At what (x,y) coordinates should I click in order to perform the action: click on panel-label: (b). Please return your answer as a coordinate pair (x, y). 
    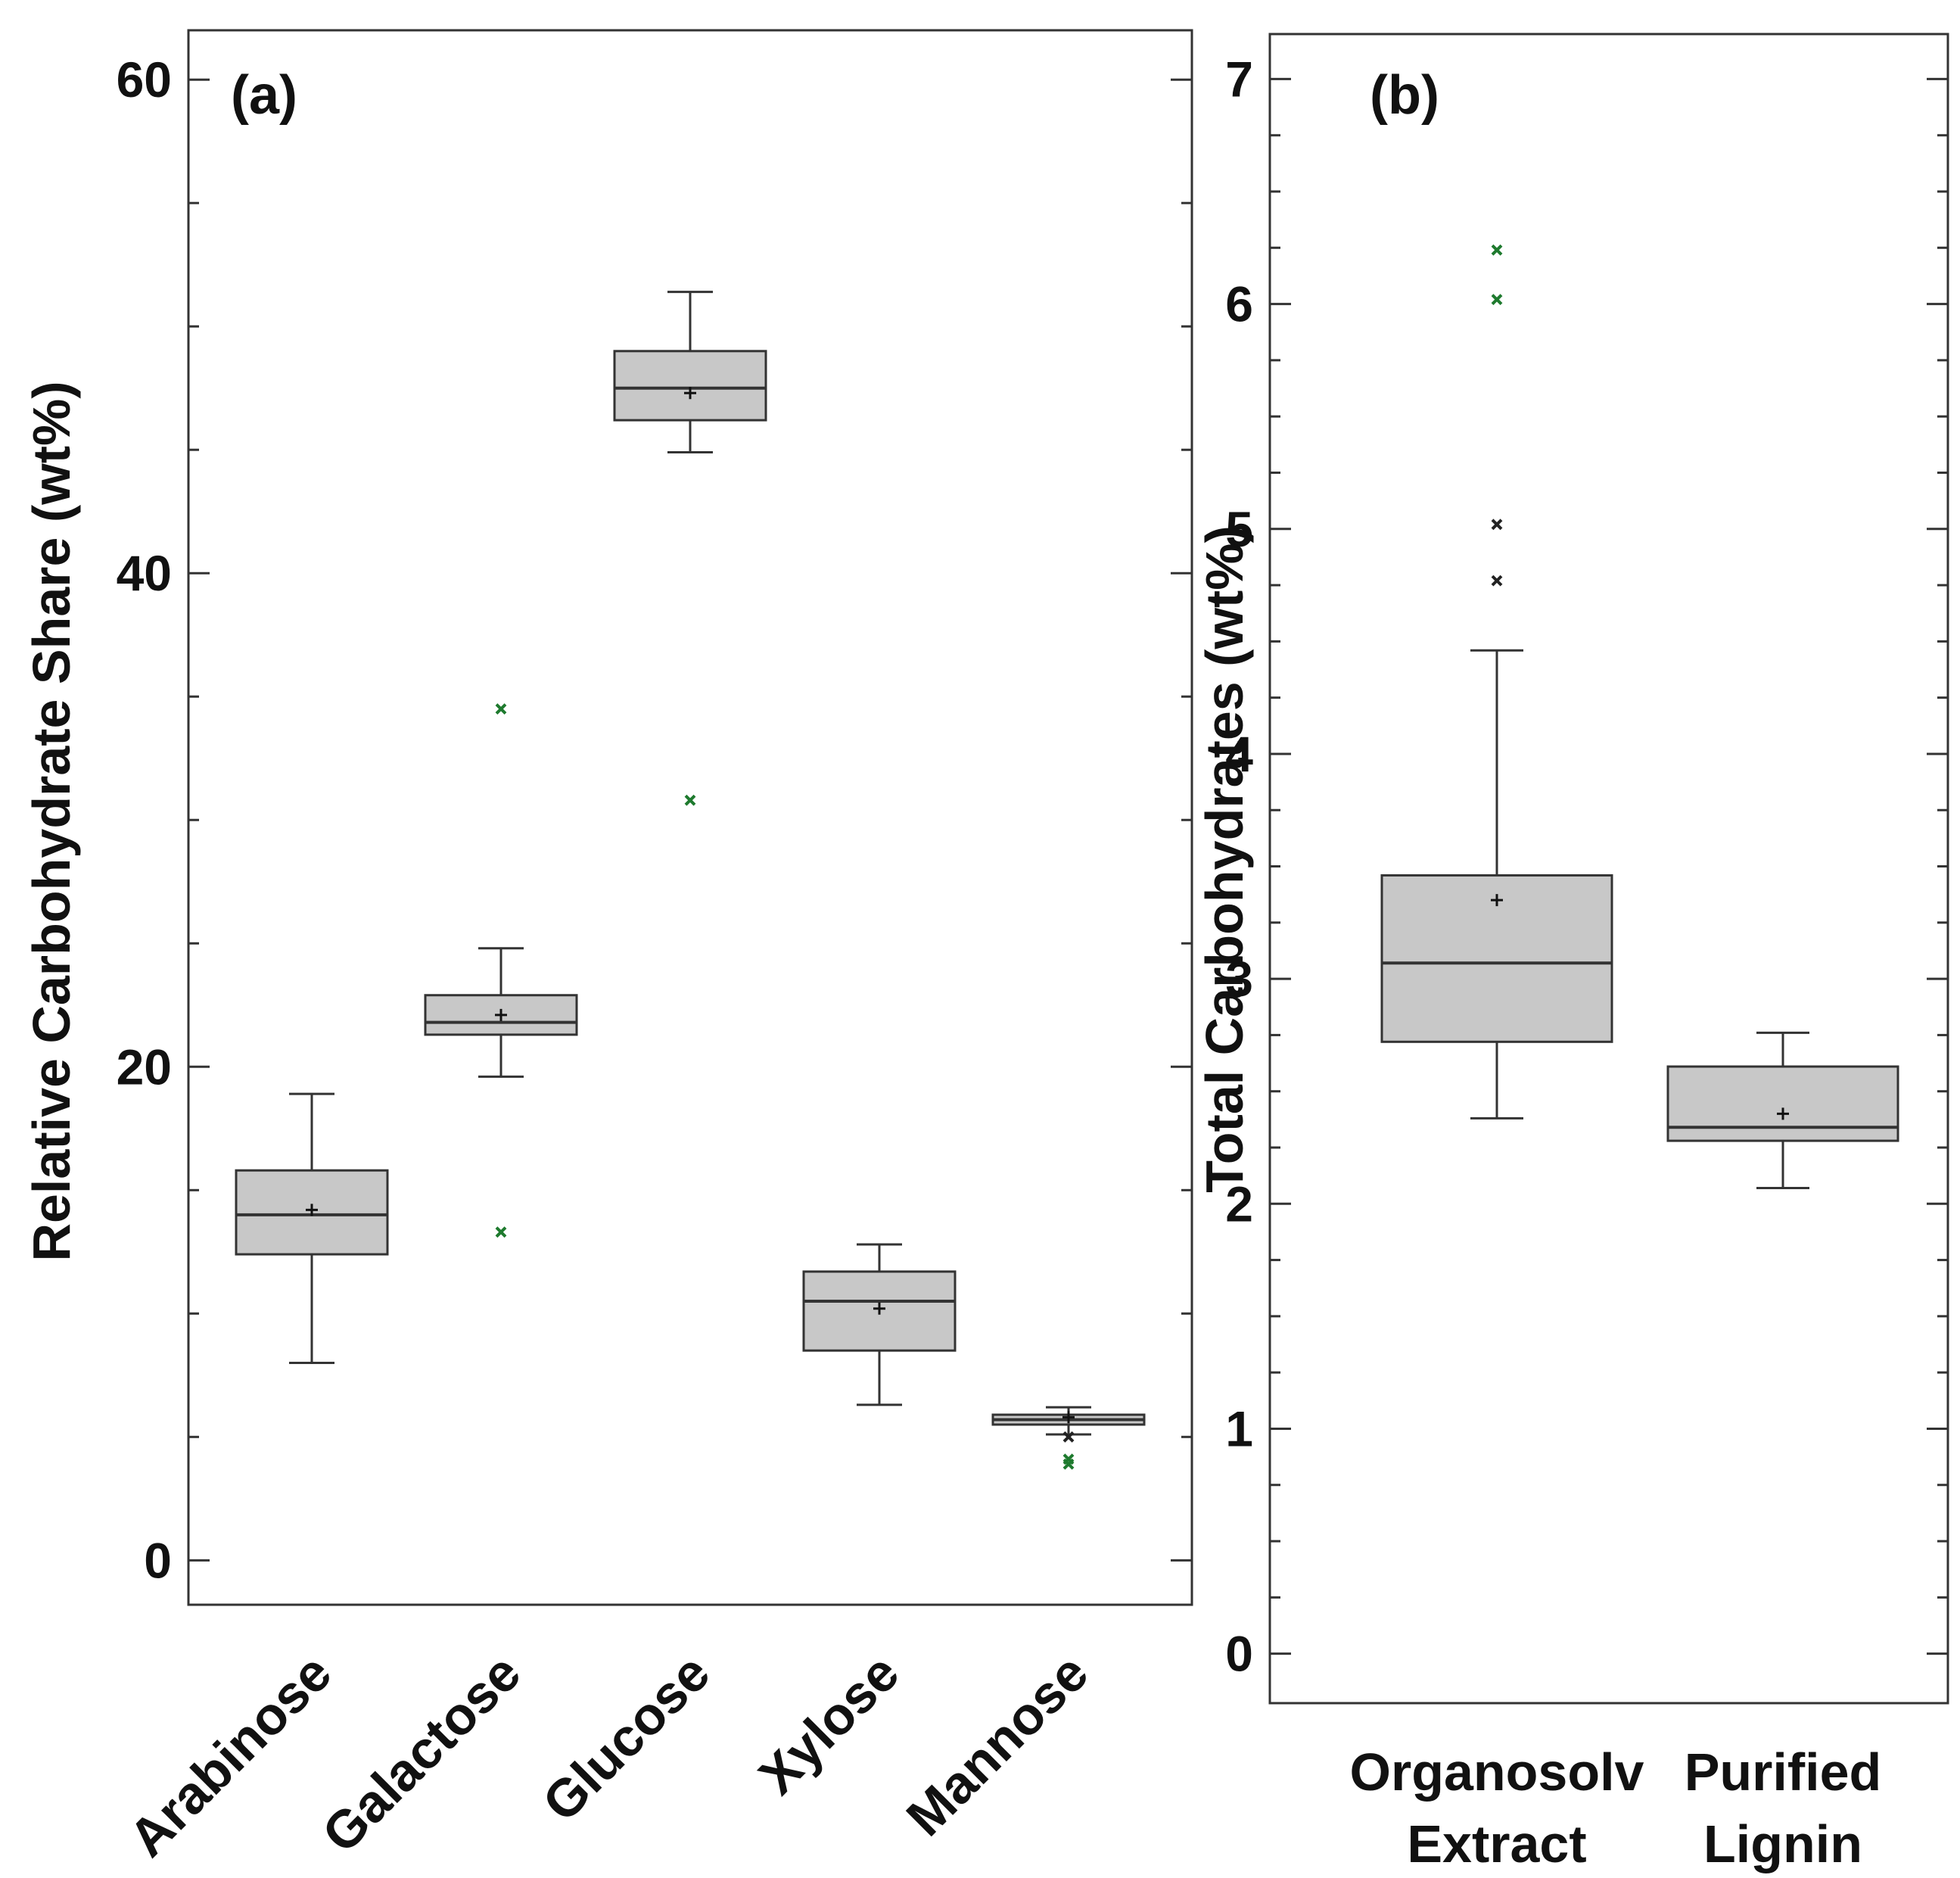
    Looking at the image, I should click on (1404, 95).